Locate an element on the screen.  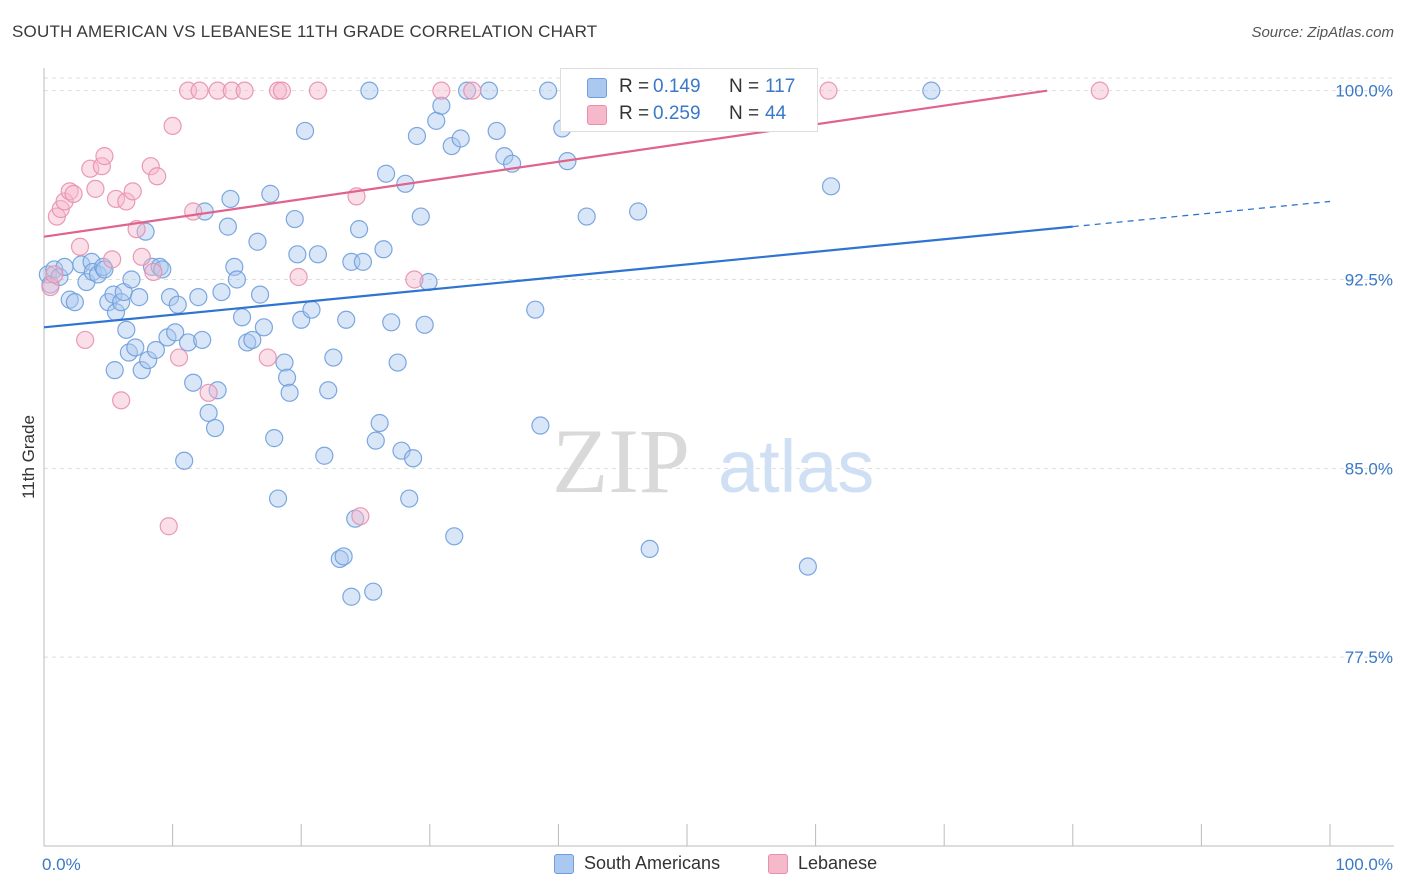
trendline-south-americans-projection is located at coordinates (1201, 214).